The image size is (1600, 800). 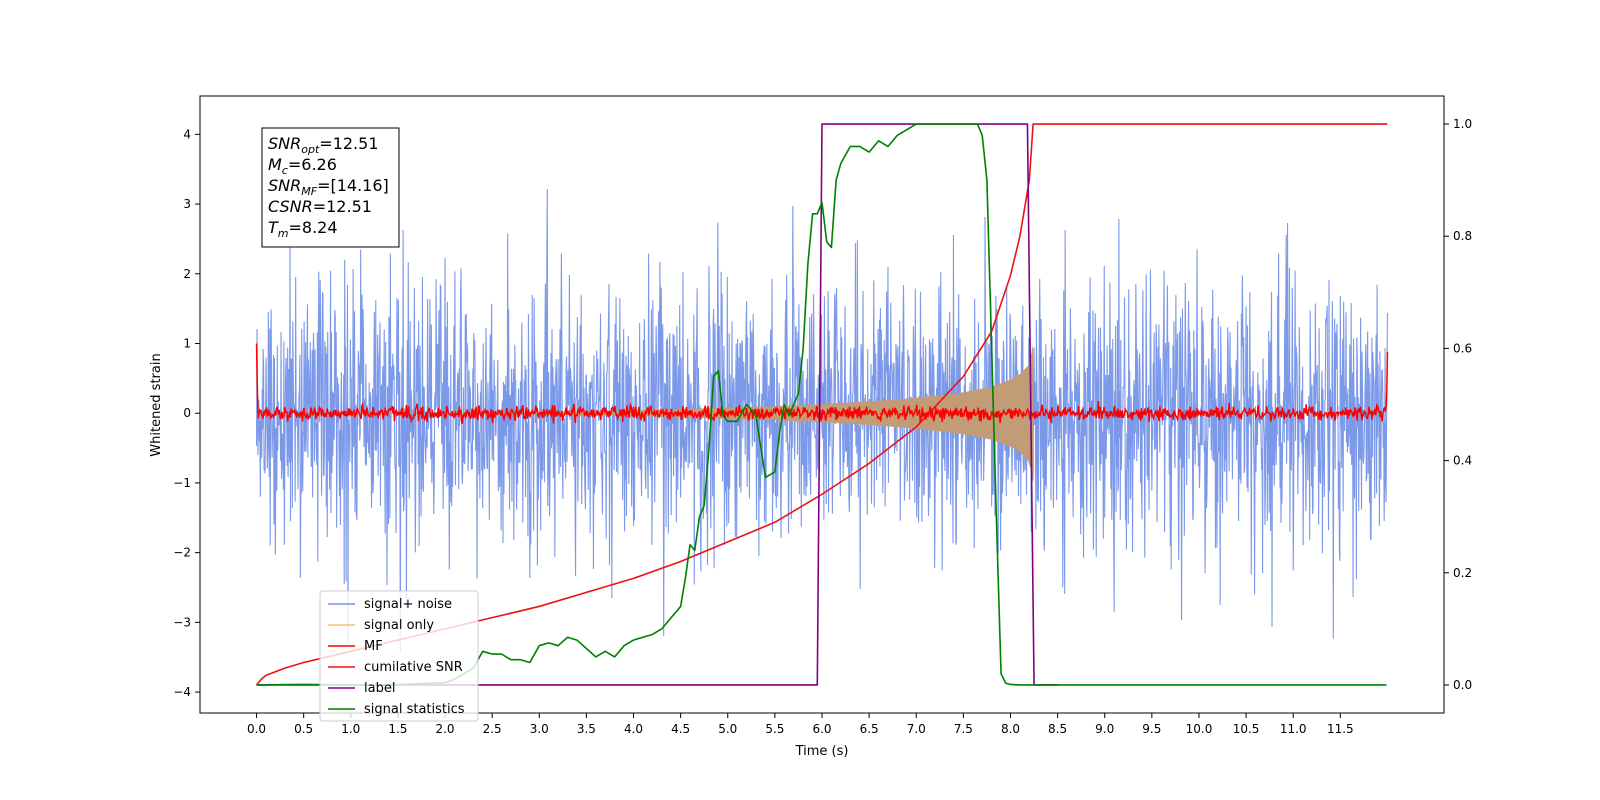 I want to click on x-tick-label: 8.5, so click(x=1057, y=729).